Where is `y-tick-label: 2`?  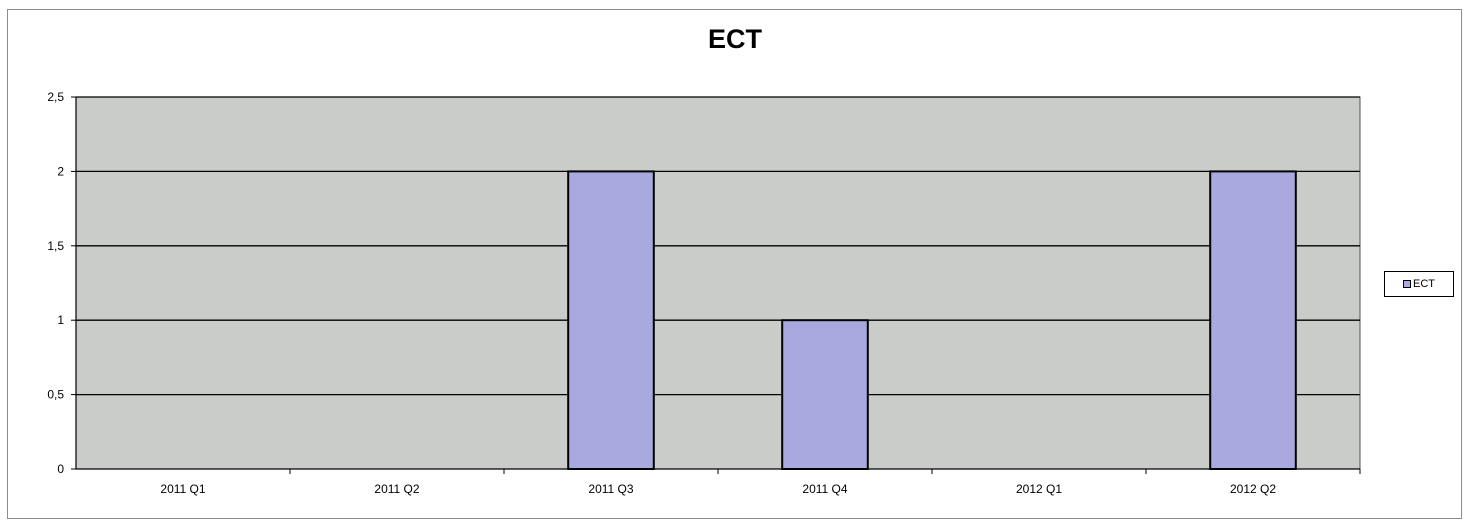 y-tick-label: 2 is located at coordinates (60, 171).